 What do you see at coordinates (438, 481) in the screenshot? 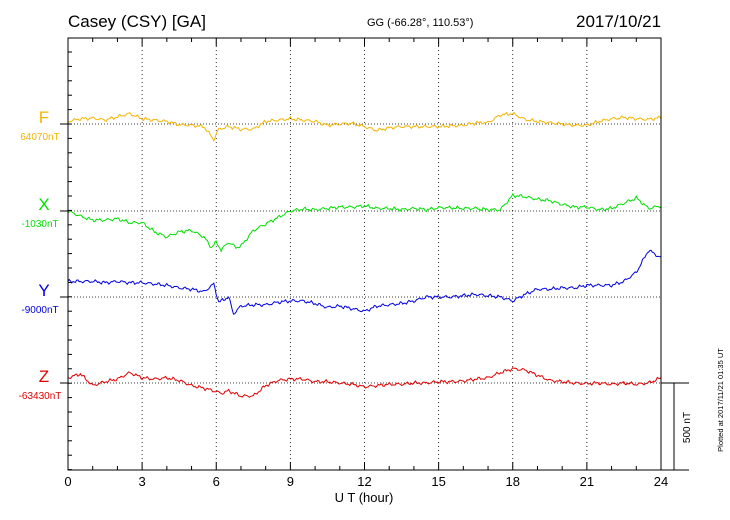
I see `x-tick-label-15: 15` at bounding box center [438, 481].